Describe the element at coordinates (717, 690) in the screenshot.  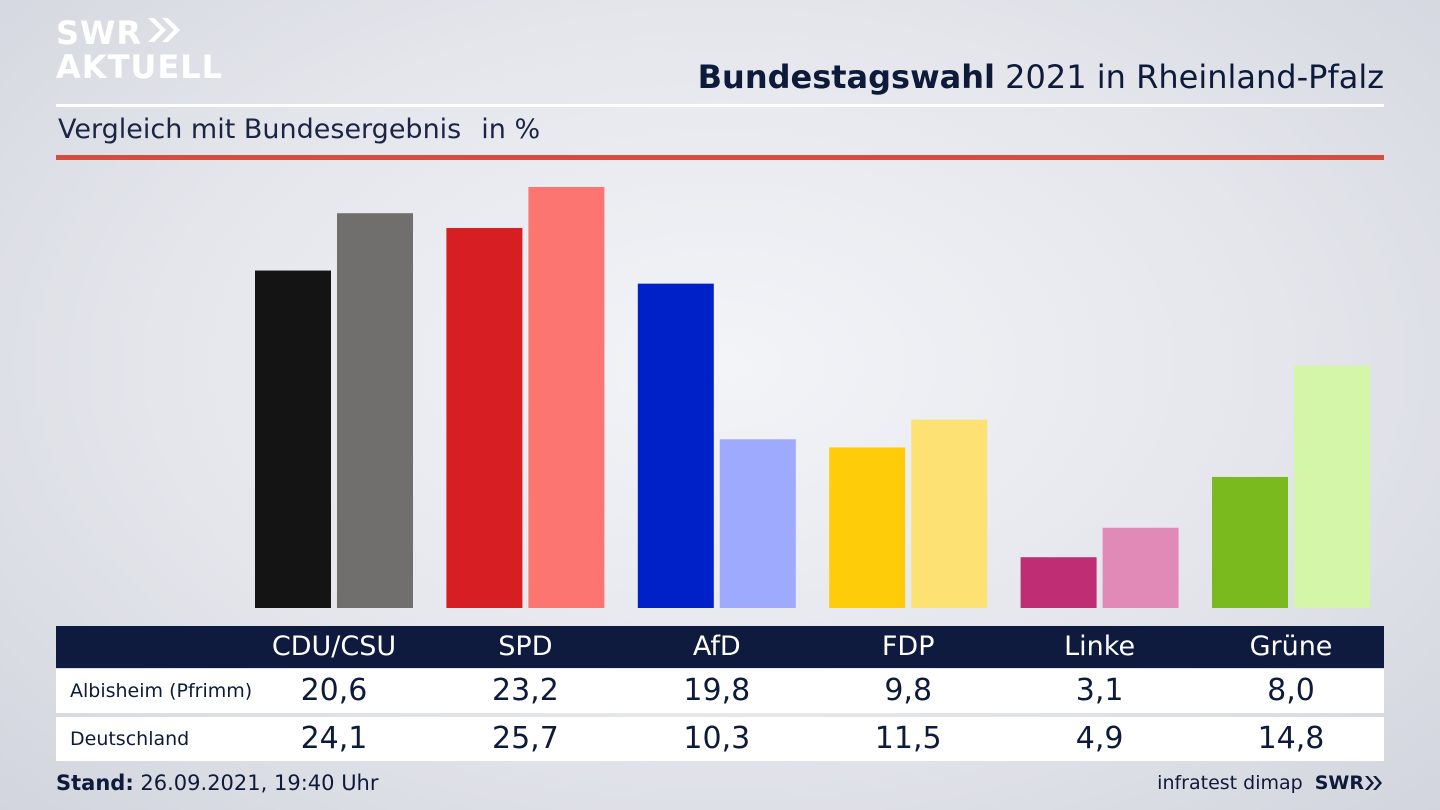
I see `data-label: 19,8` at that location.